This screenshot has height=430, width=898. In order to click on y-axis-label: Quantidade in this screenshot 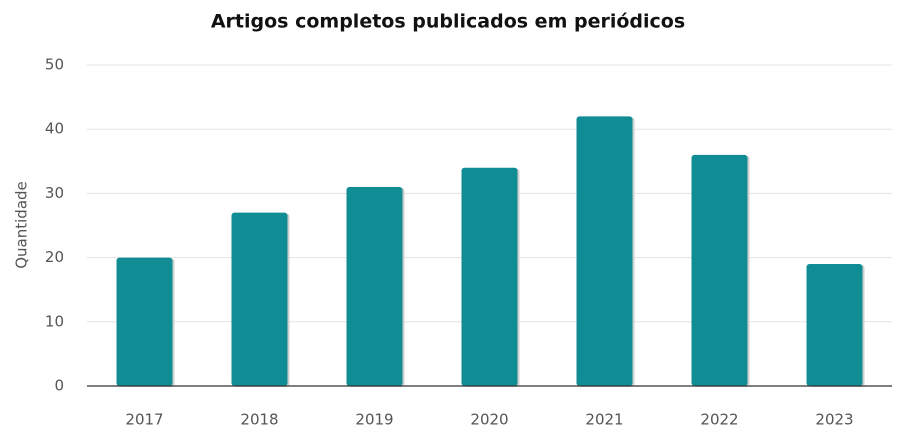, I will do `click(22, 225)`.